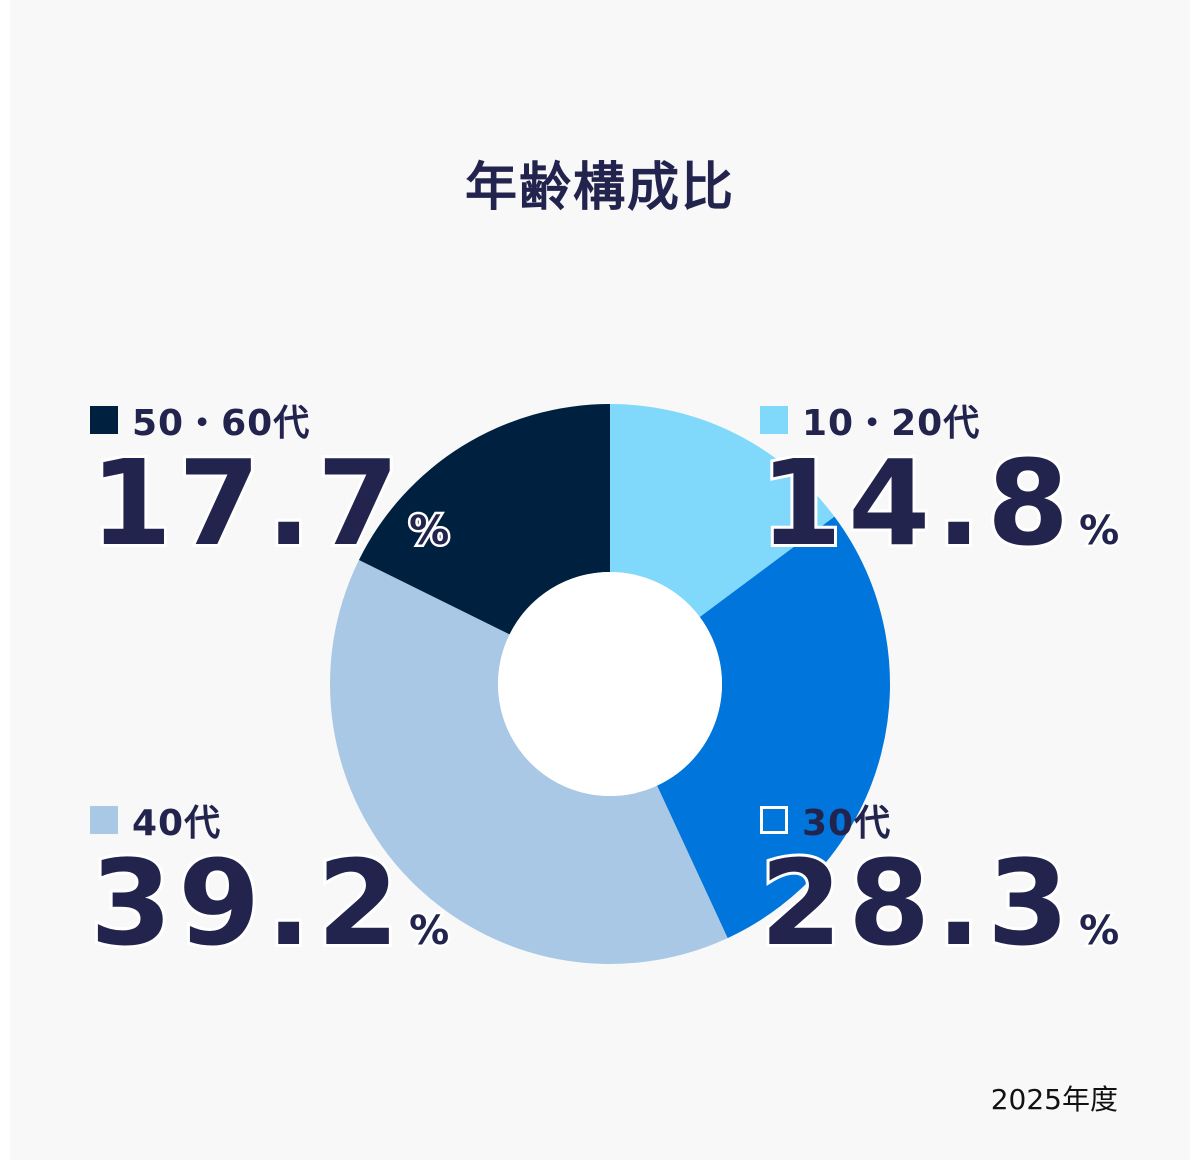  I want to click on value-label-10-20: 14.8, so click(916, 503).